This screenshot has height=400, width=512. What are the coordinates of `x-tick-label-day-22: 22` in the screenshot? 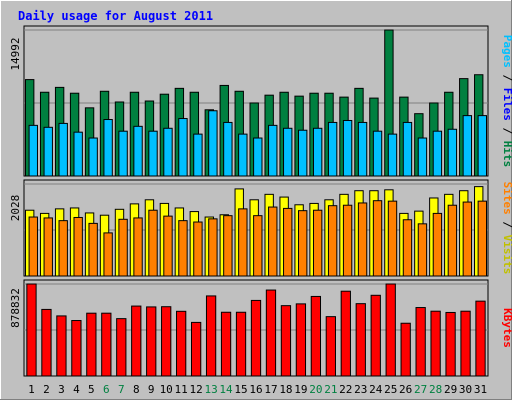 It's located at (345, 389).